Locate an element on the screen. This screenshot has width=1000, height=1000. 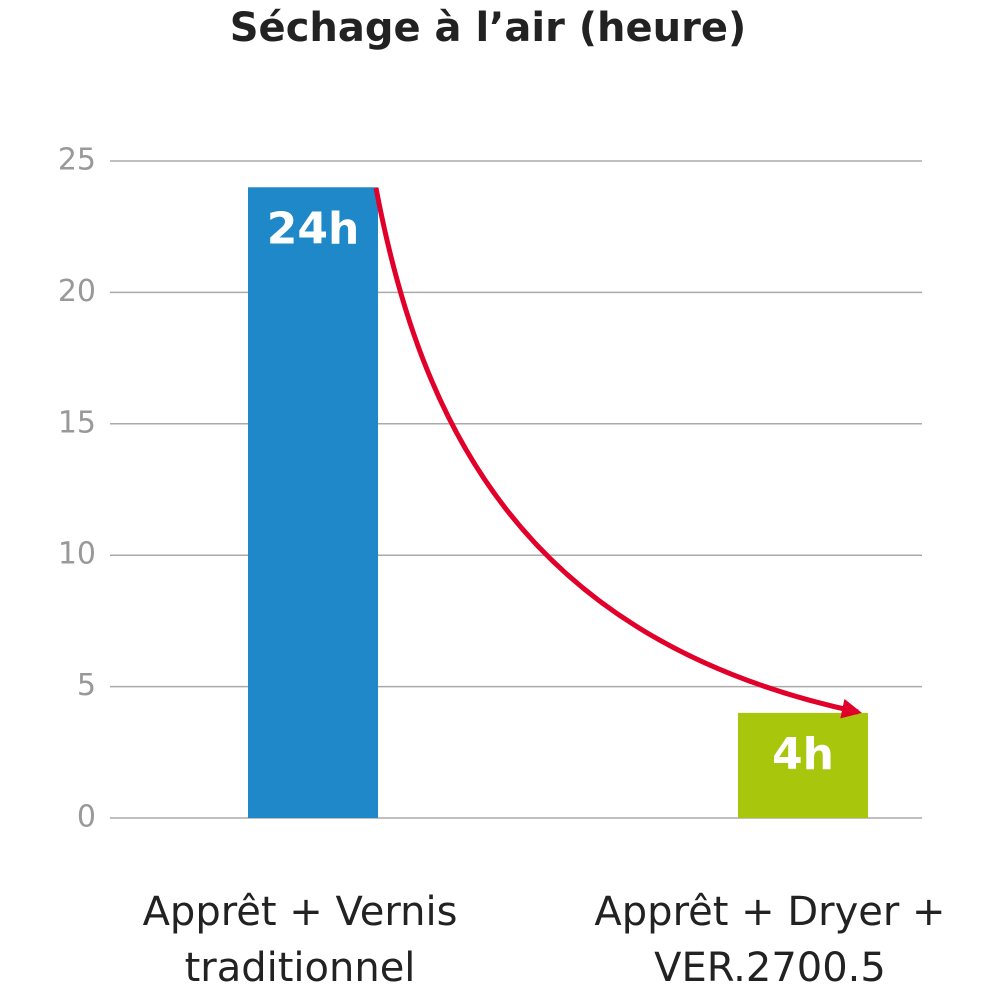
y-tick-label: 10 is located at coordinates (77, 554).